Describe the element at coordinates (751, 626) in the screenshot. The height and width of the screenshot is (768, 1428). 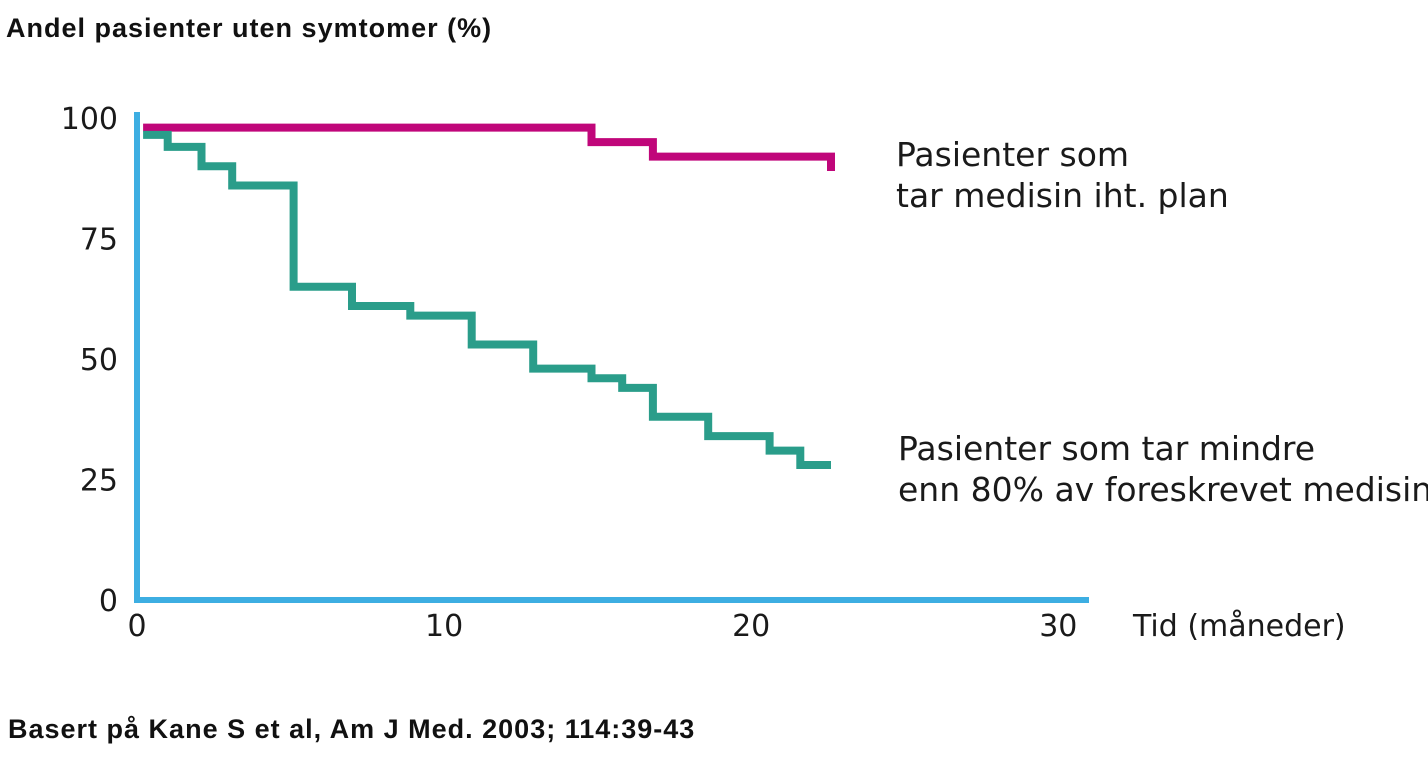
I see `x-tick-label: 20` at that location.